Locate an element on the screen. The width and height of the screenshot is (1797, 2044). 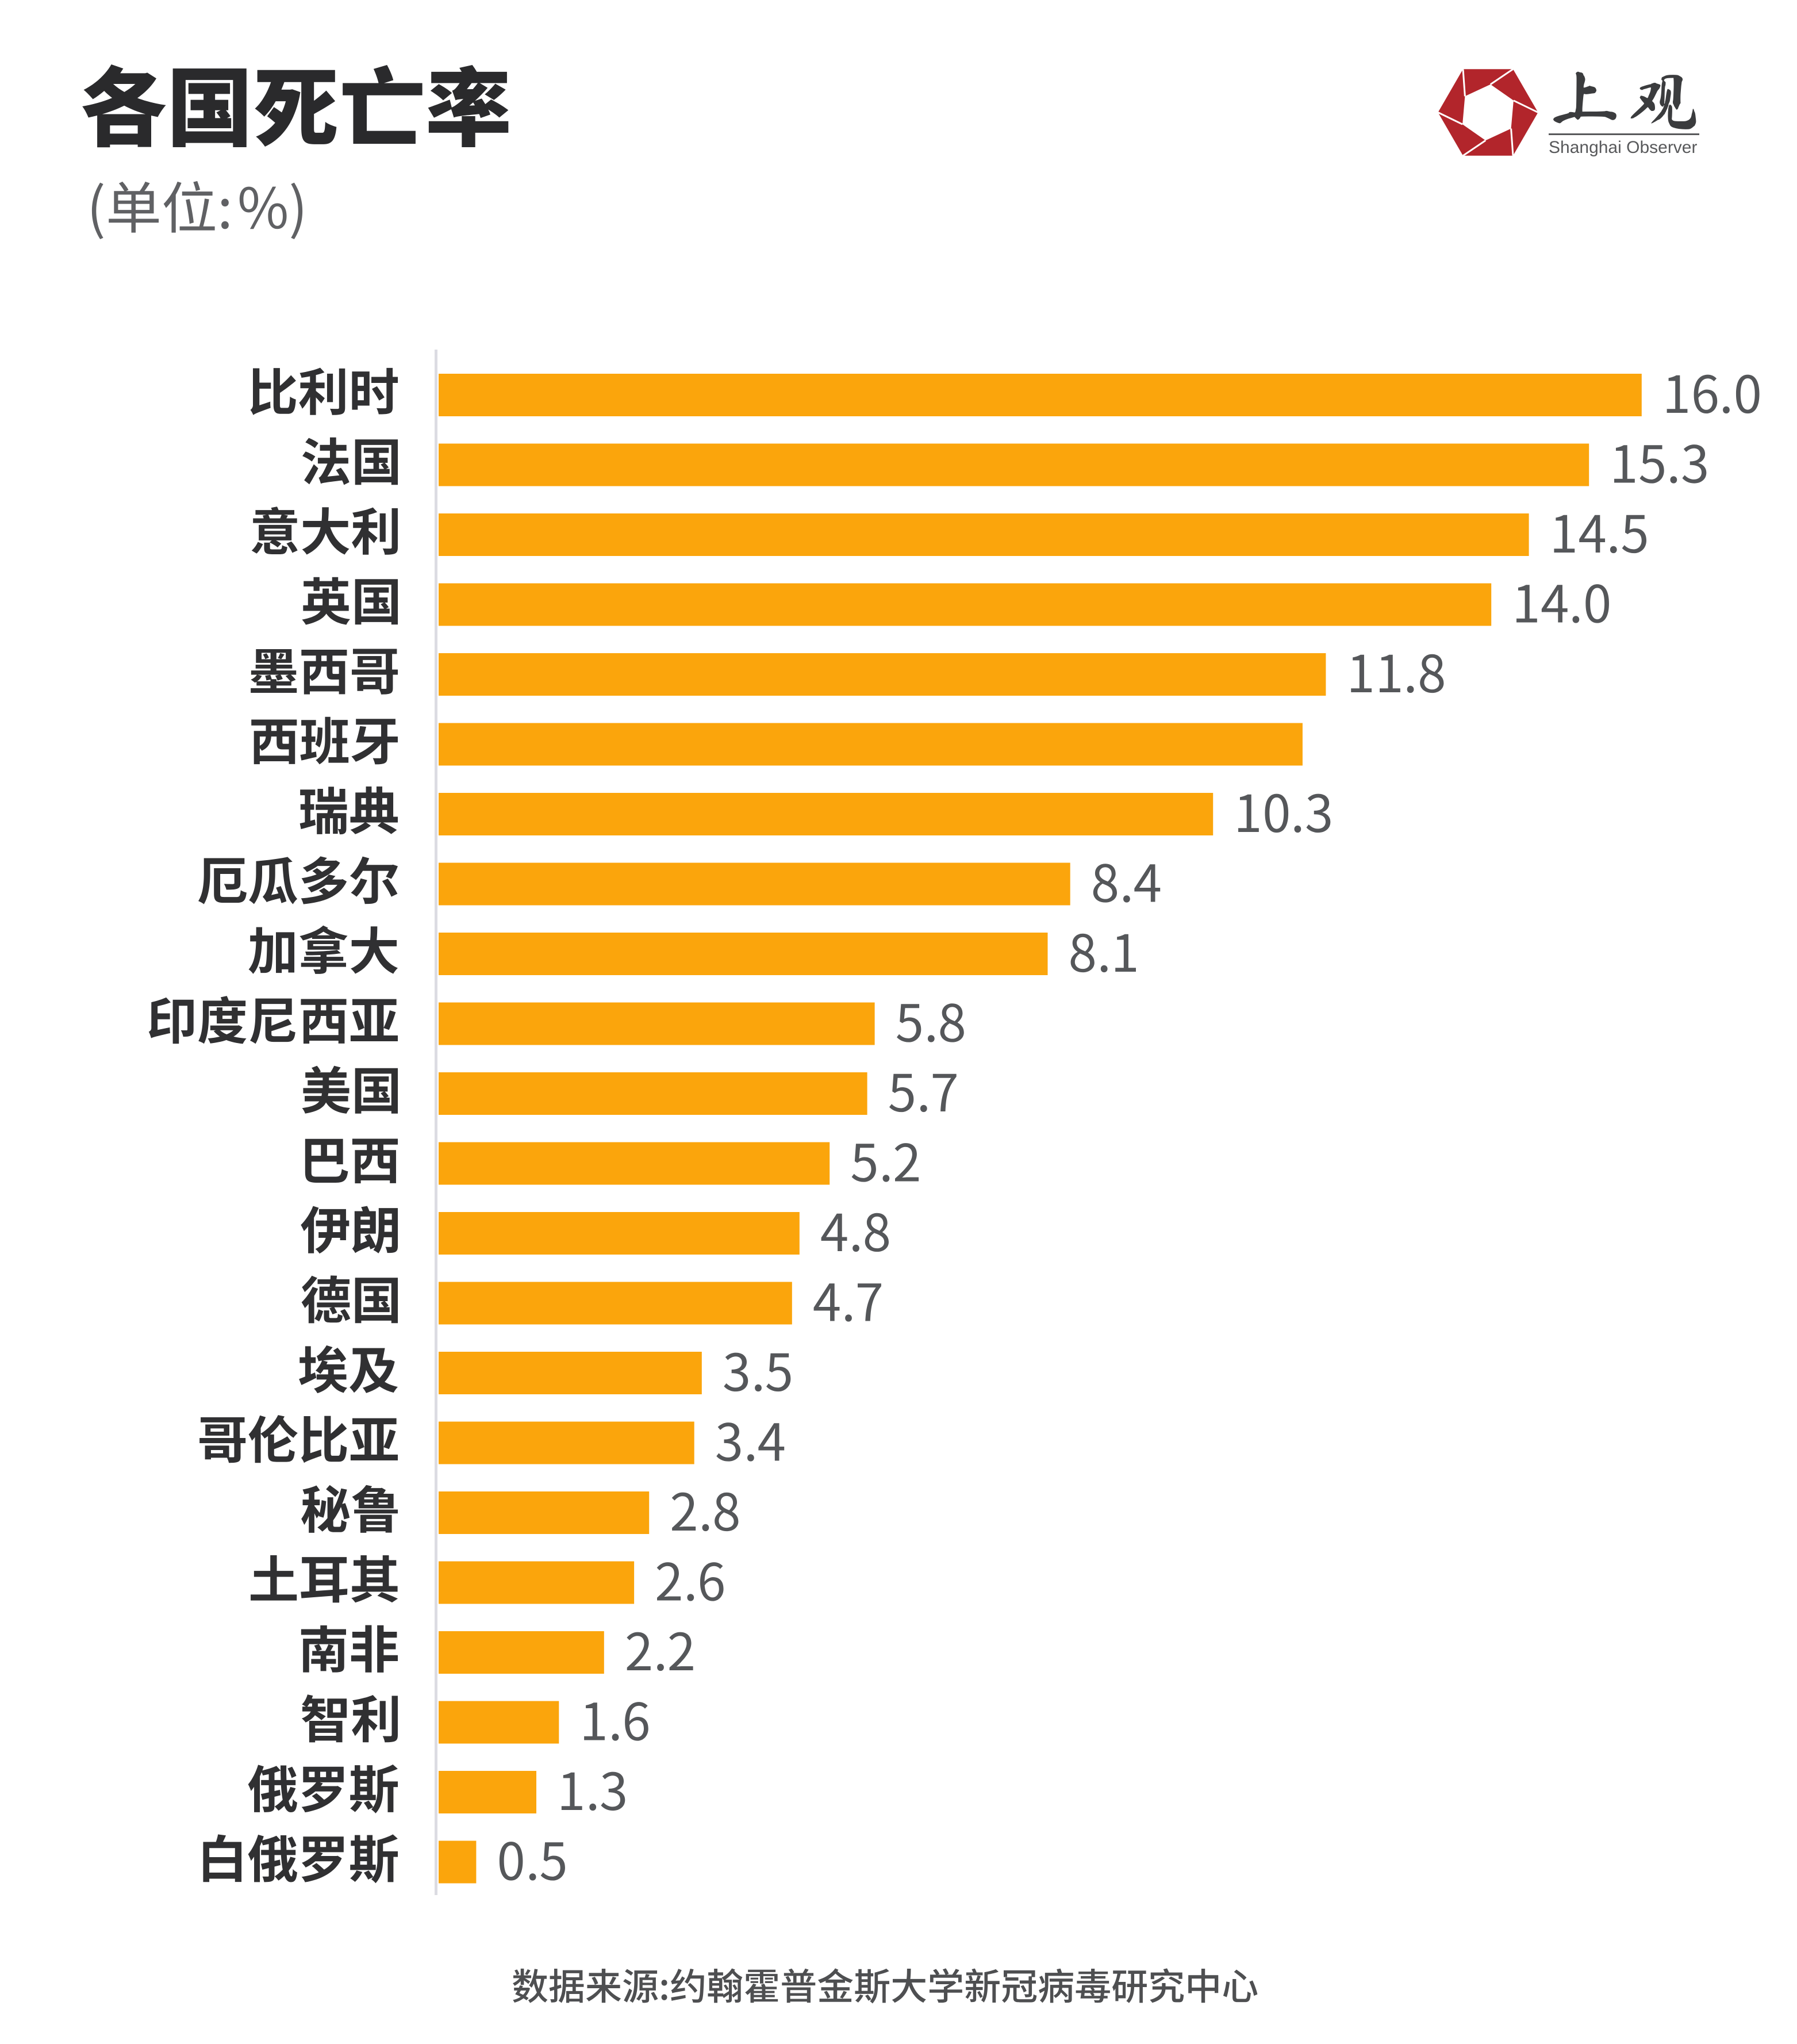
svg-text: Shanghai Observer is located at coordinates (1623, 148).